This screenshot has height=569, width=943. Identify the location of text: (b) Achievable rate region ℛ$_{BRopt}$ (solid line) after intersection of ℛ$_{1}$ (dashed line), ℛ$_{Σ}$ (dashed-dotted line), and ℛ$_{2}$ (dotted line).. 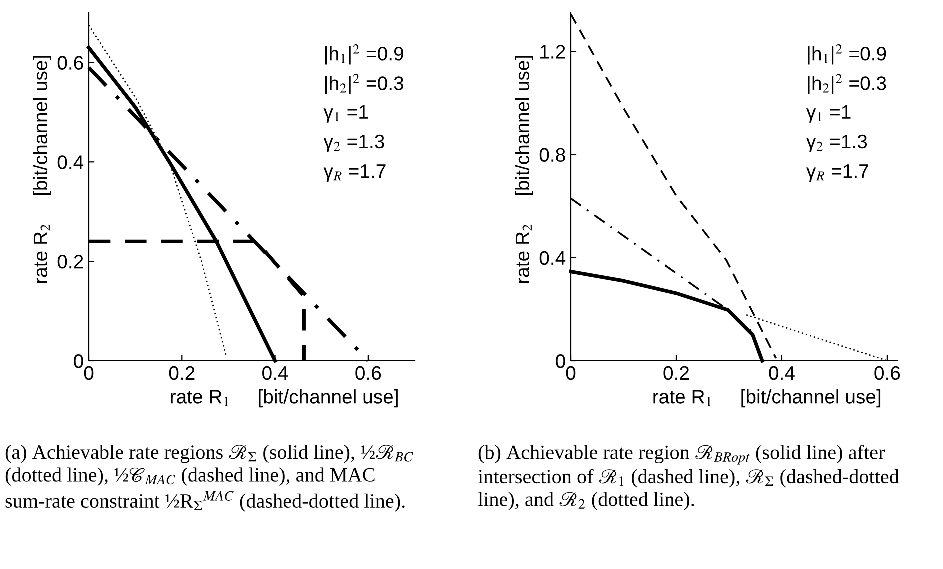
(689, 477).